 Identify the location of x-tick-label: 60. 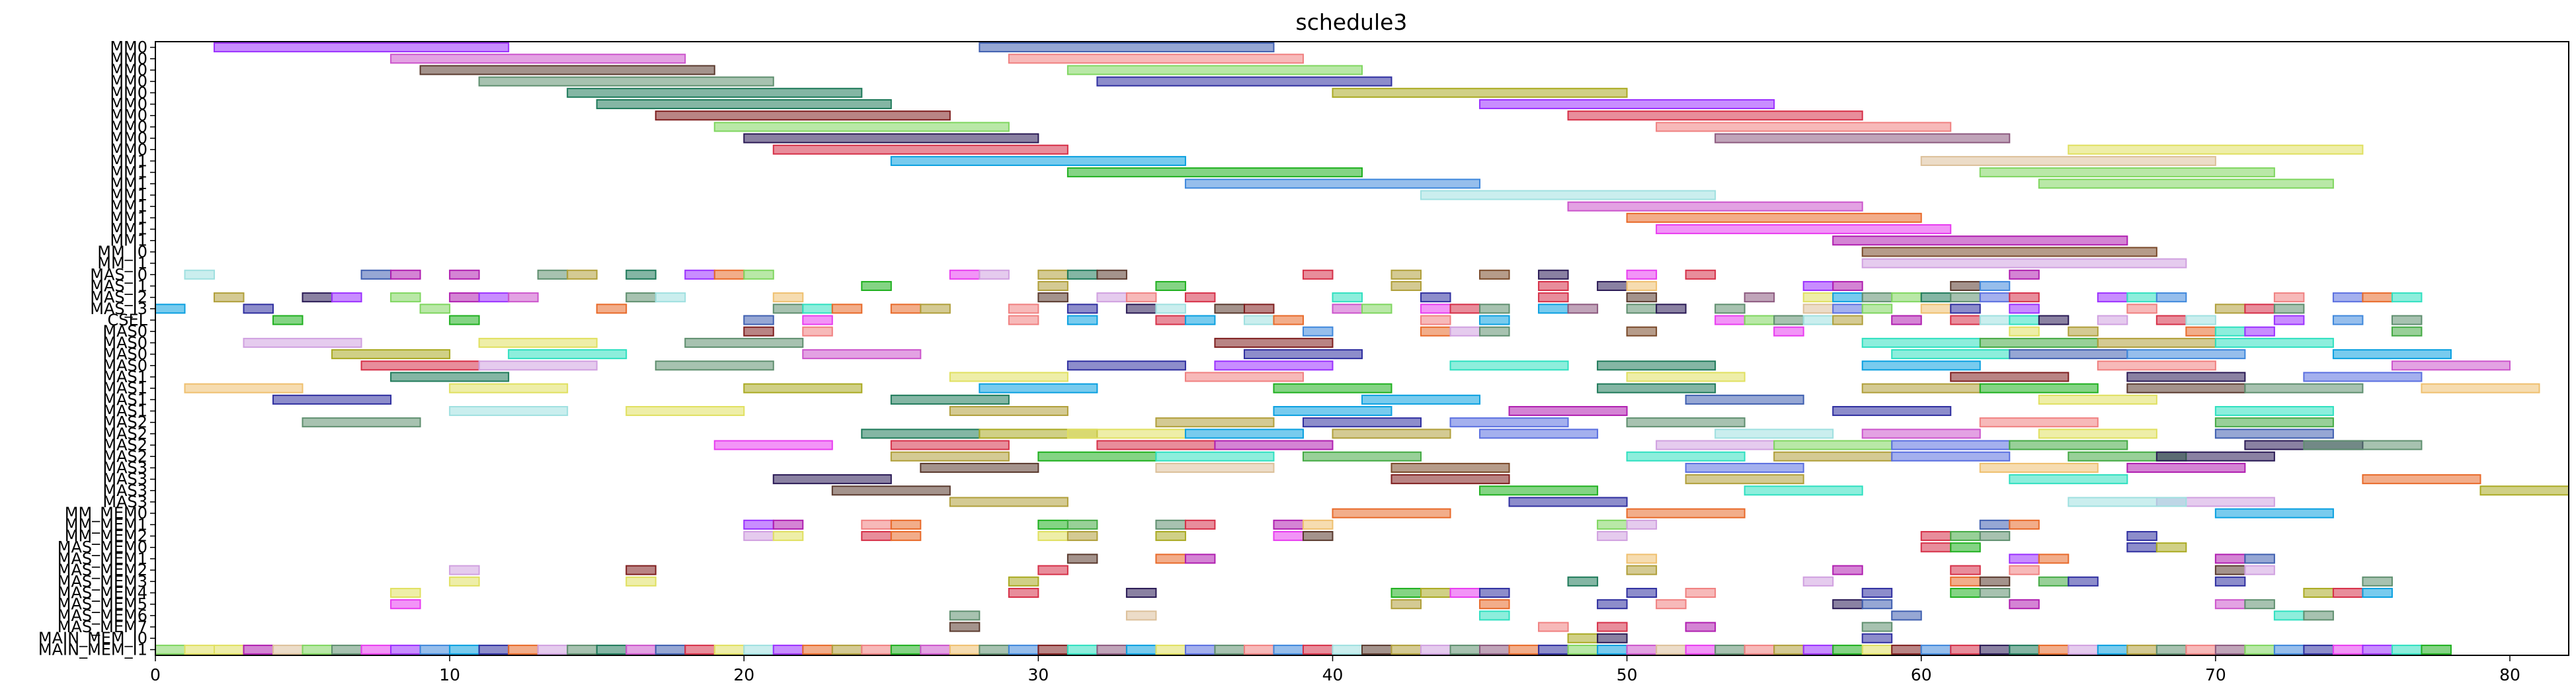
(1922, 674).